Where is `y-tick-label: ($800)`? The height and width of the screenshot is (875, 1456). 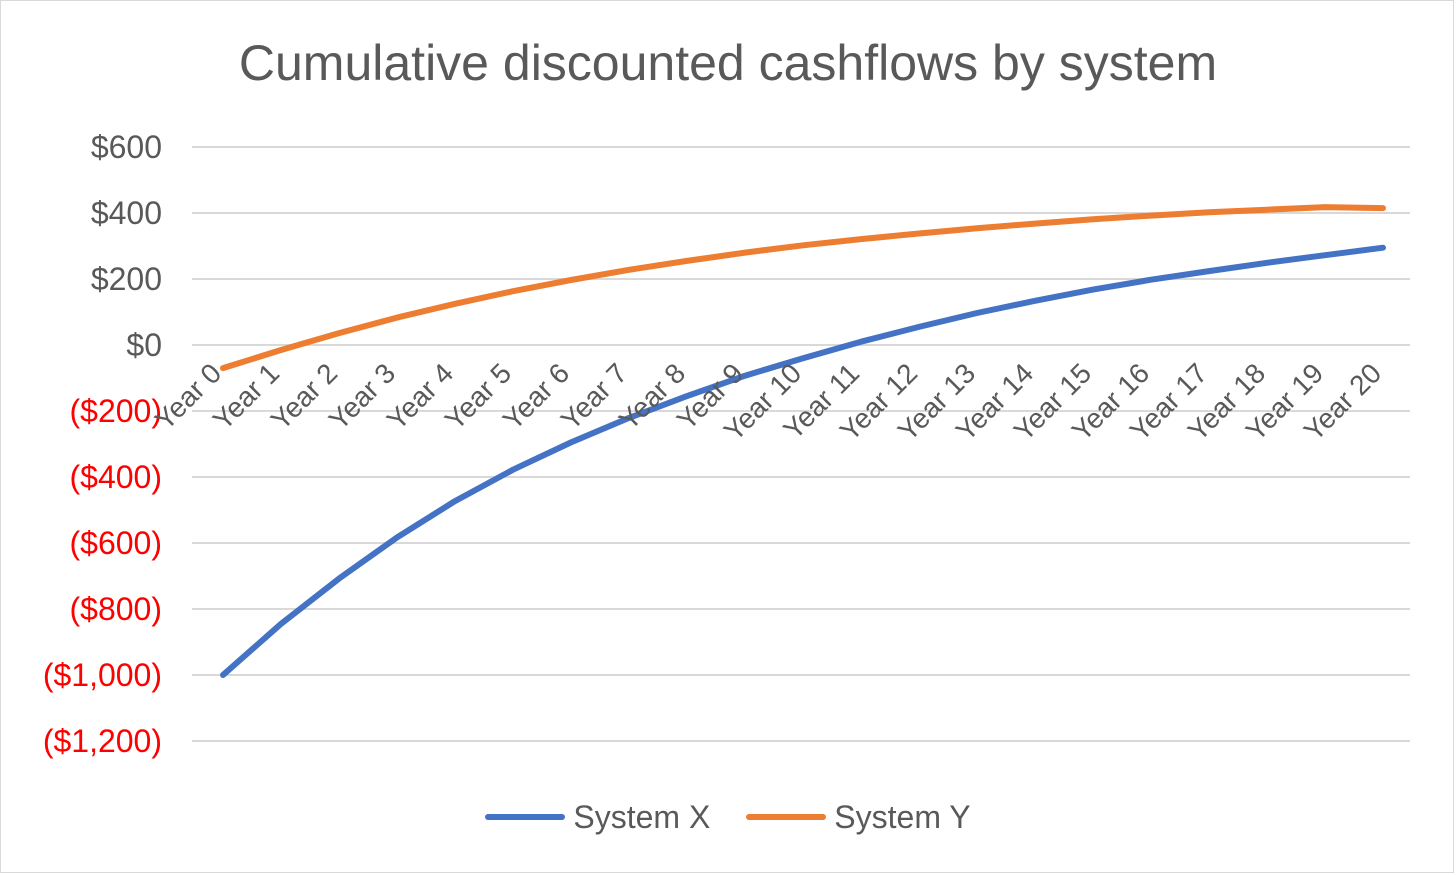
y-tick-label: ($800) is located at coordinates (116, 609).